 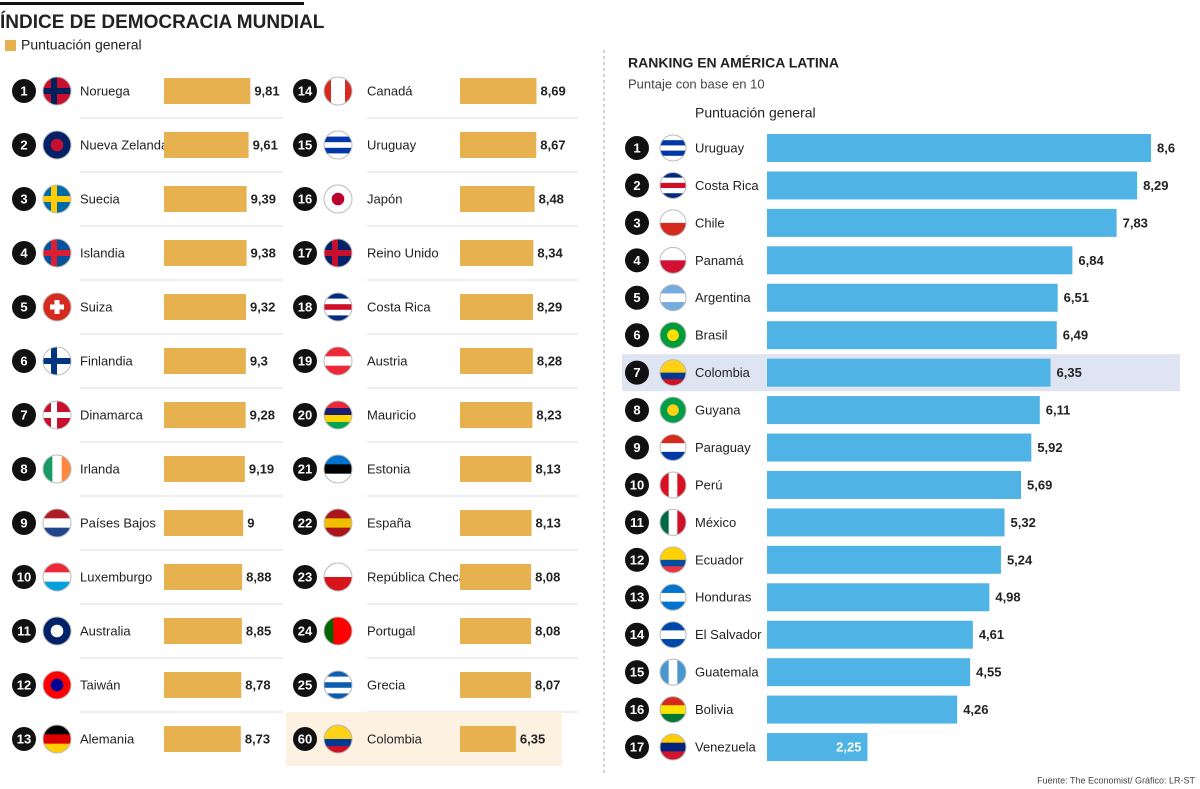 What do you see at coordinates (725, 746) in the screenshot?
I see `category-label: Venezuela` at bounding box center [725, 746].